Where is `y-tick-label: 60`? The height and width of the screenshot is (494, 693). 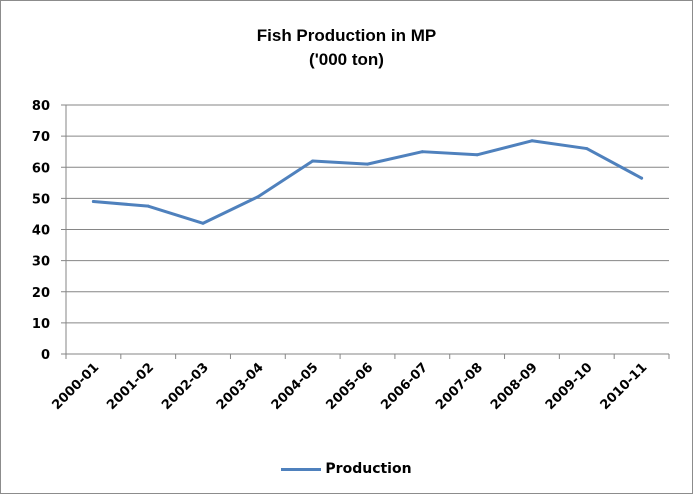
y-tick-label: 60 is located at coordinates (41, 168).